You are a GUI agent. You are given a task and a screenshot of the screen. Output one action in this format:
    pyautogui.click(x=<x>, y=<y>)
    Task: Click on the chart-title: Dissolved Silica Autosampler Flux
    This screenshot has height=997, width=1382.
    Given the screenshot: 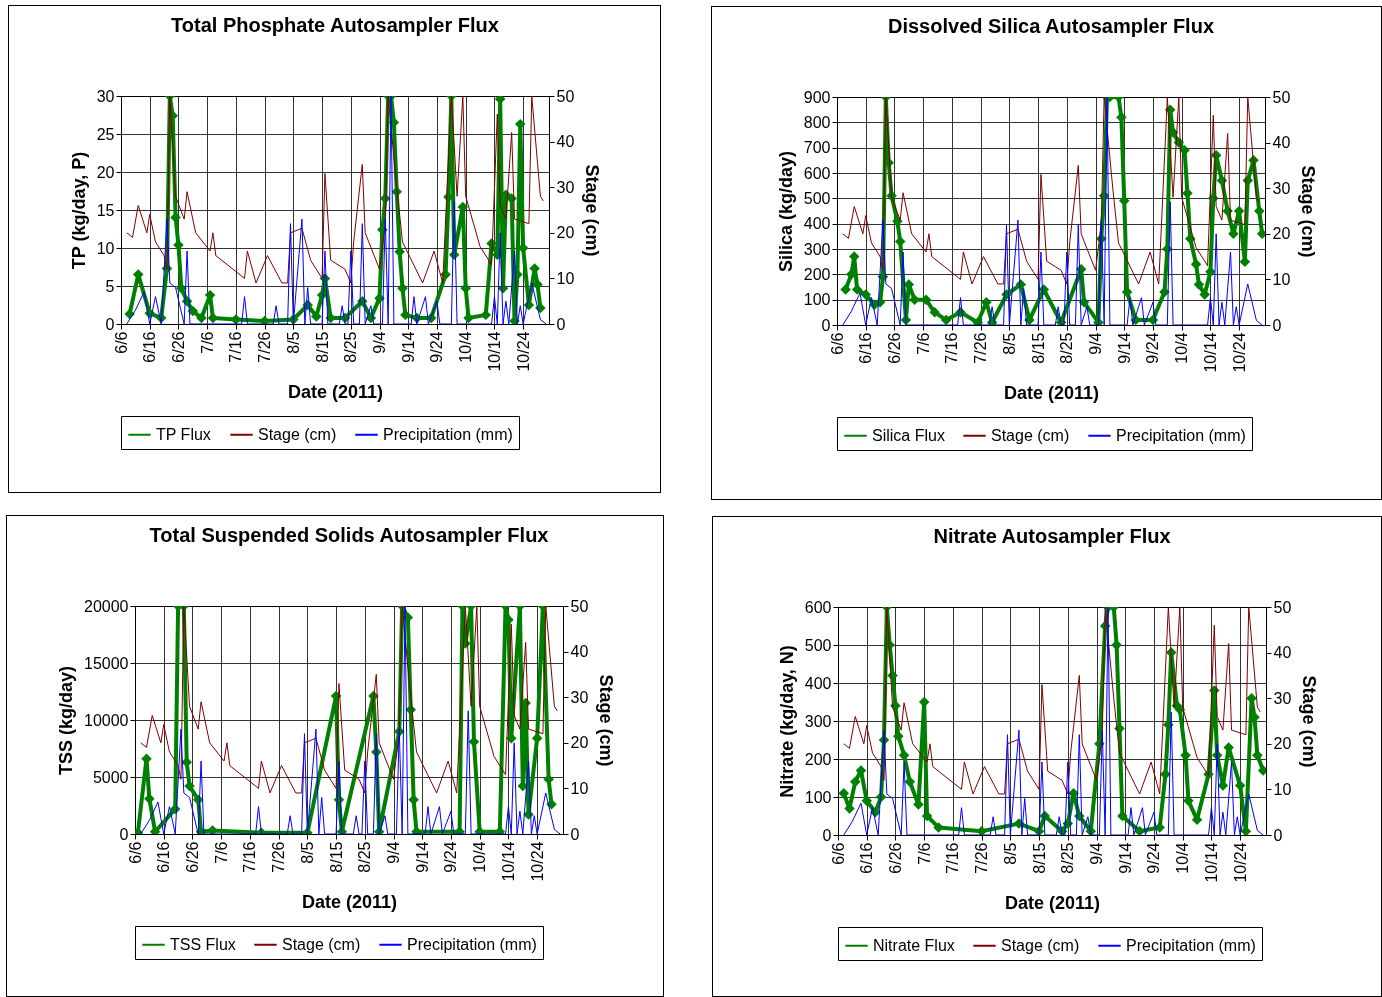 What is the action you would take?
    pyautogui.click(x=1051, y=26)
    